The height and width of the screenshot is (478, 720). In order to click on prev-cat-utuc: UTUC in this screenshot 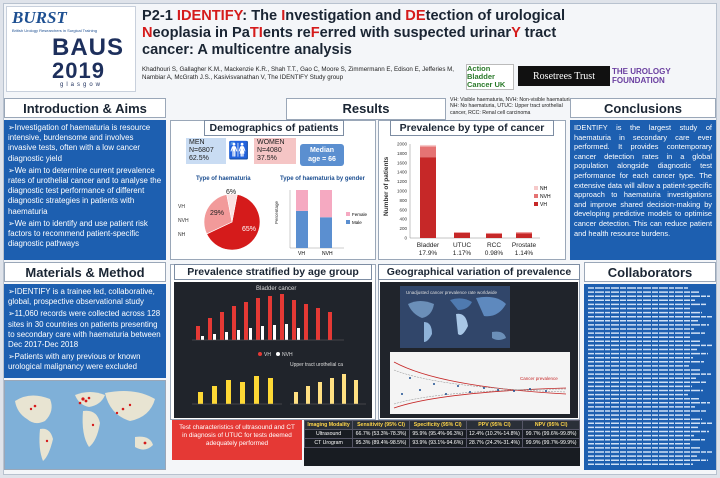, I will do `click(462, 245)`.